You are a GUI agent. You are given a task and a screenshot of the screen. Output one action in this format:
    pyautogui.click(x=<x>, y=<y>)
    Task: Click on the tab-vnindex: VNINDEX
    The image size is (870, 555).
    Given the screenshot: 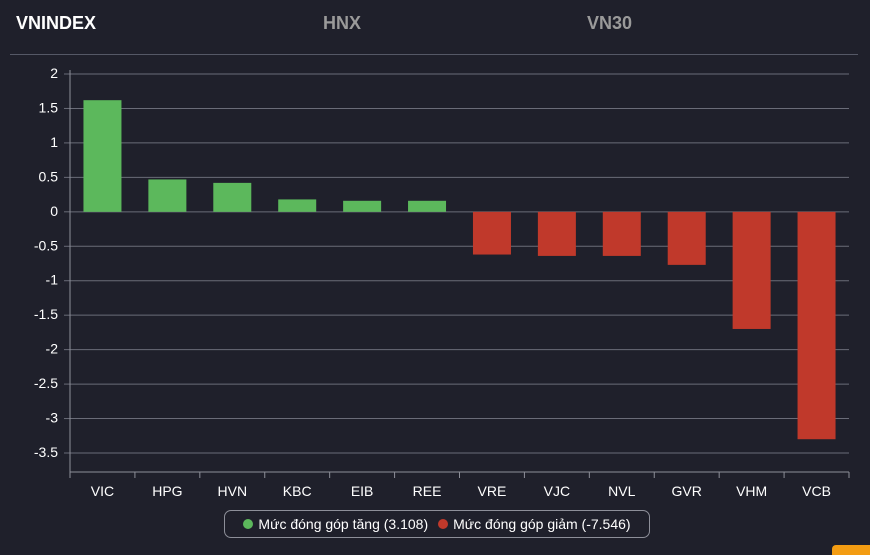 What is the action you would take?
    pyautogui.click(x=56, y=23)
    